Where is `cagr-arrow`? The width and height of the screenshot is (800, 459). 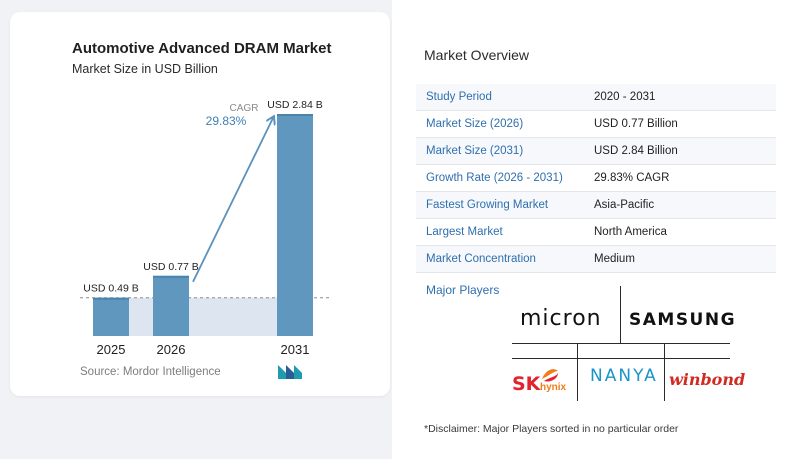
cagr-arrow is located at coordinates (232, 200).